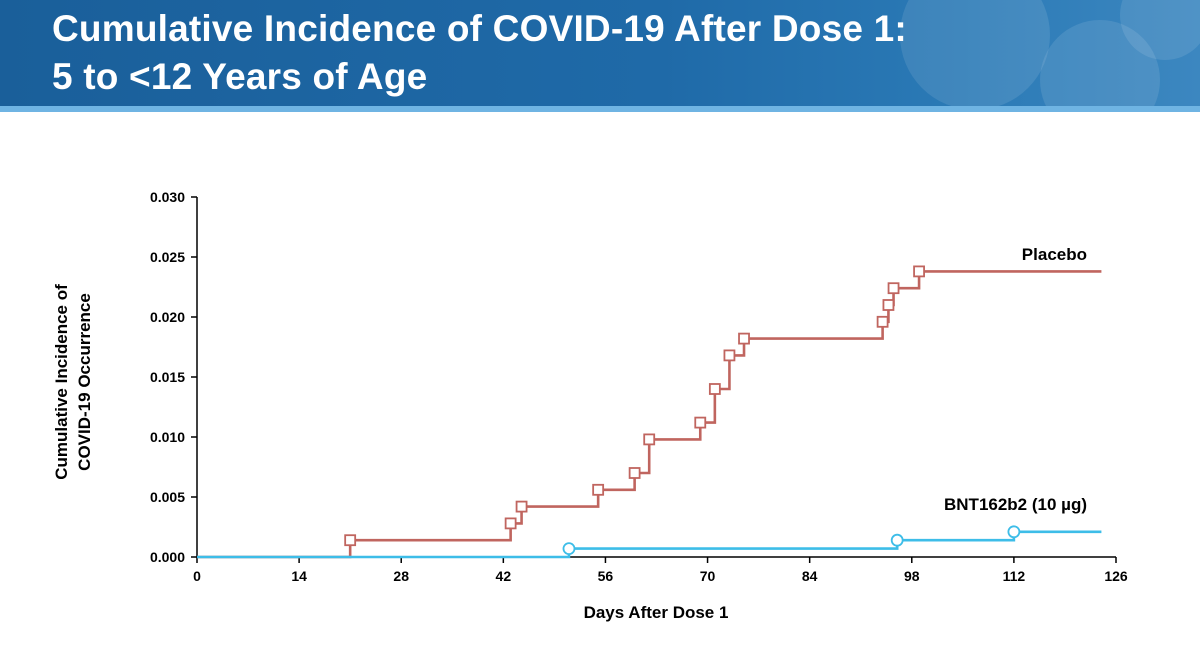 The image size is (1200, 645). Describe the element at coordinates (708, 576) in the screenshot. I see `x-tick-label: 70` at that location.